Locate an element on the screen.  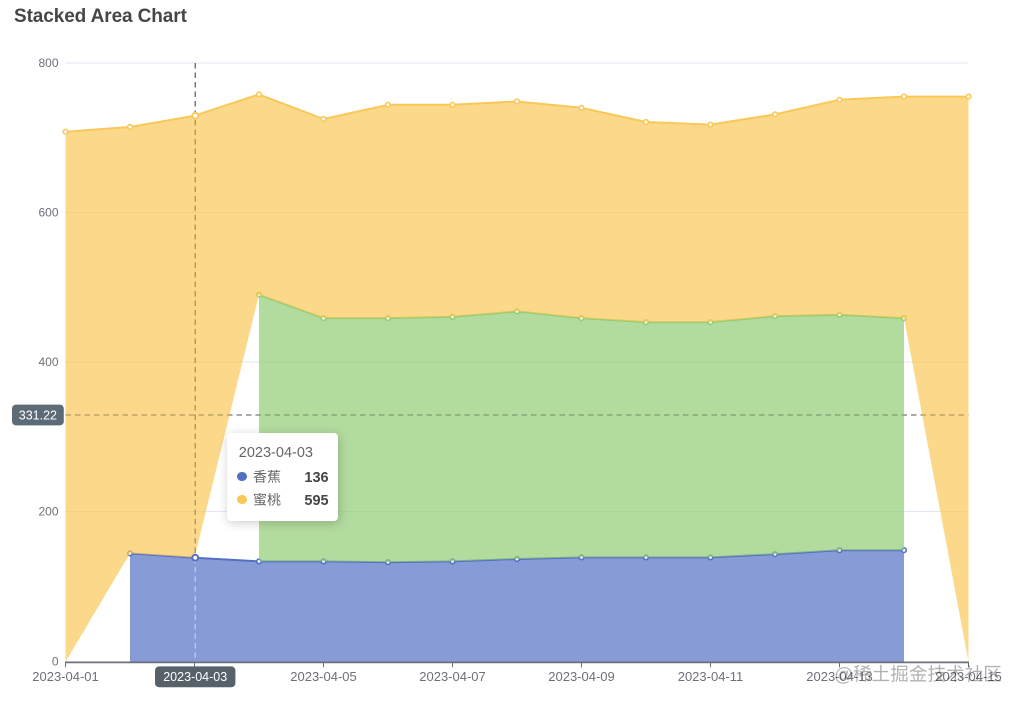
svg-text: 200 is located at coordinates (48, 512).